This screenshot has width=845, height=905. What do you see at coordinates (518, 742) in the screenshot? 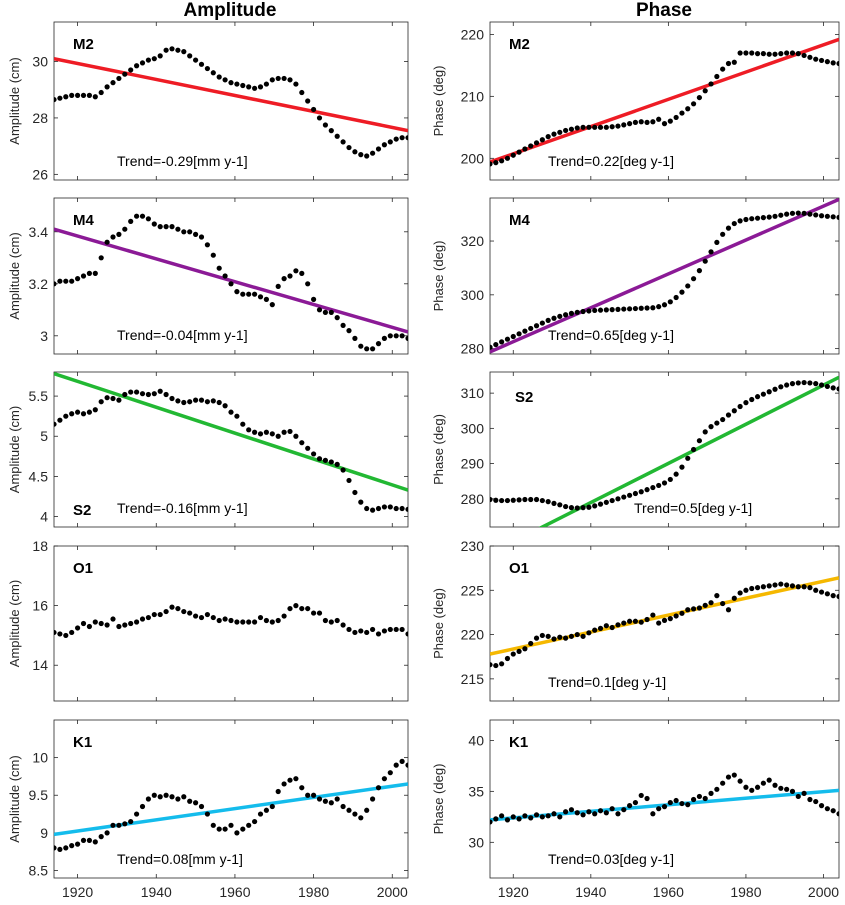
I see `constituent-label: K1` at bounding box center [518, 742].